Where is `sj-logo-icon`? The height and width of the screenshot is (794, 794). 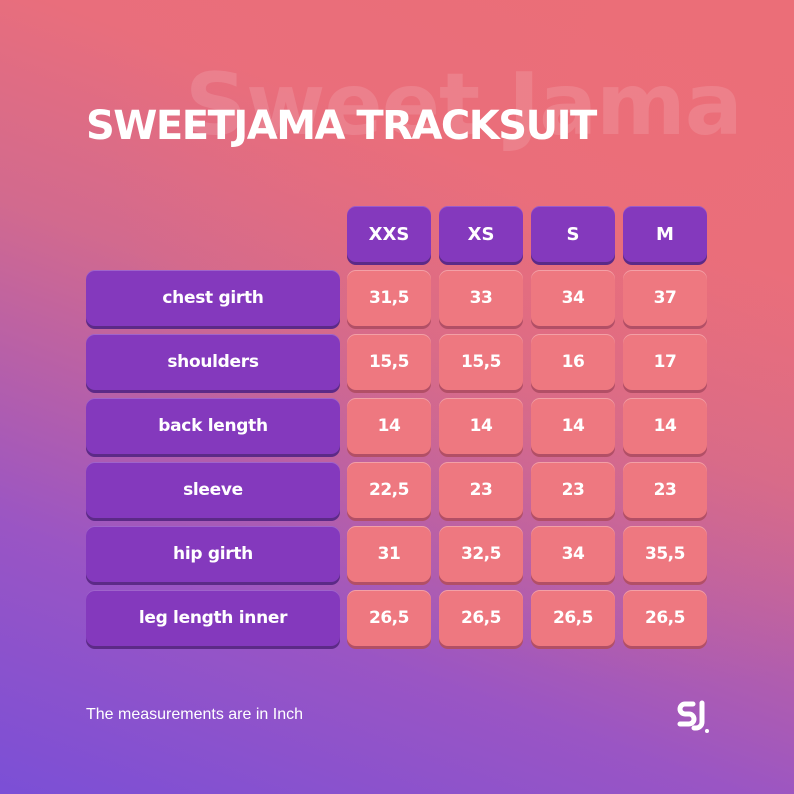
sj-logo-icon is located at coordinates (694, 718).